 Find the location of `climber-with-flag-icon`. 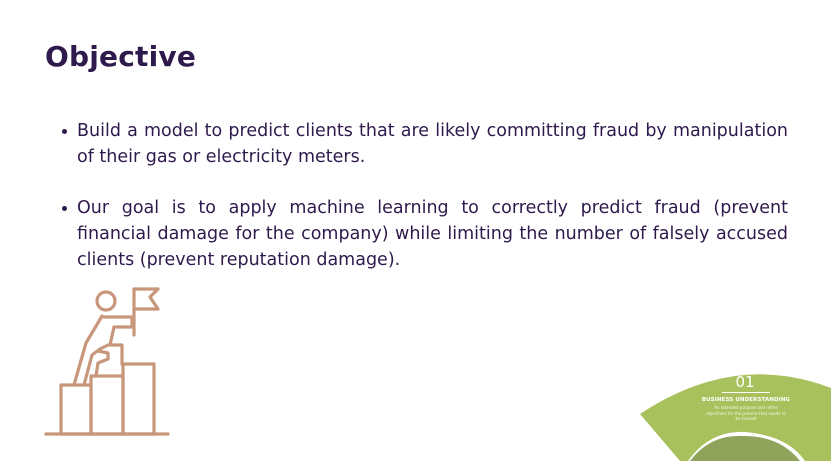

climber-with-flag-icon is located at coordinates (107, 361).